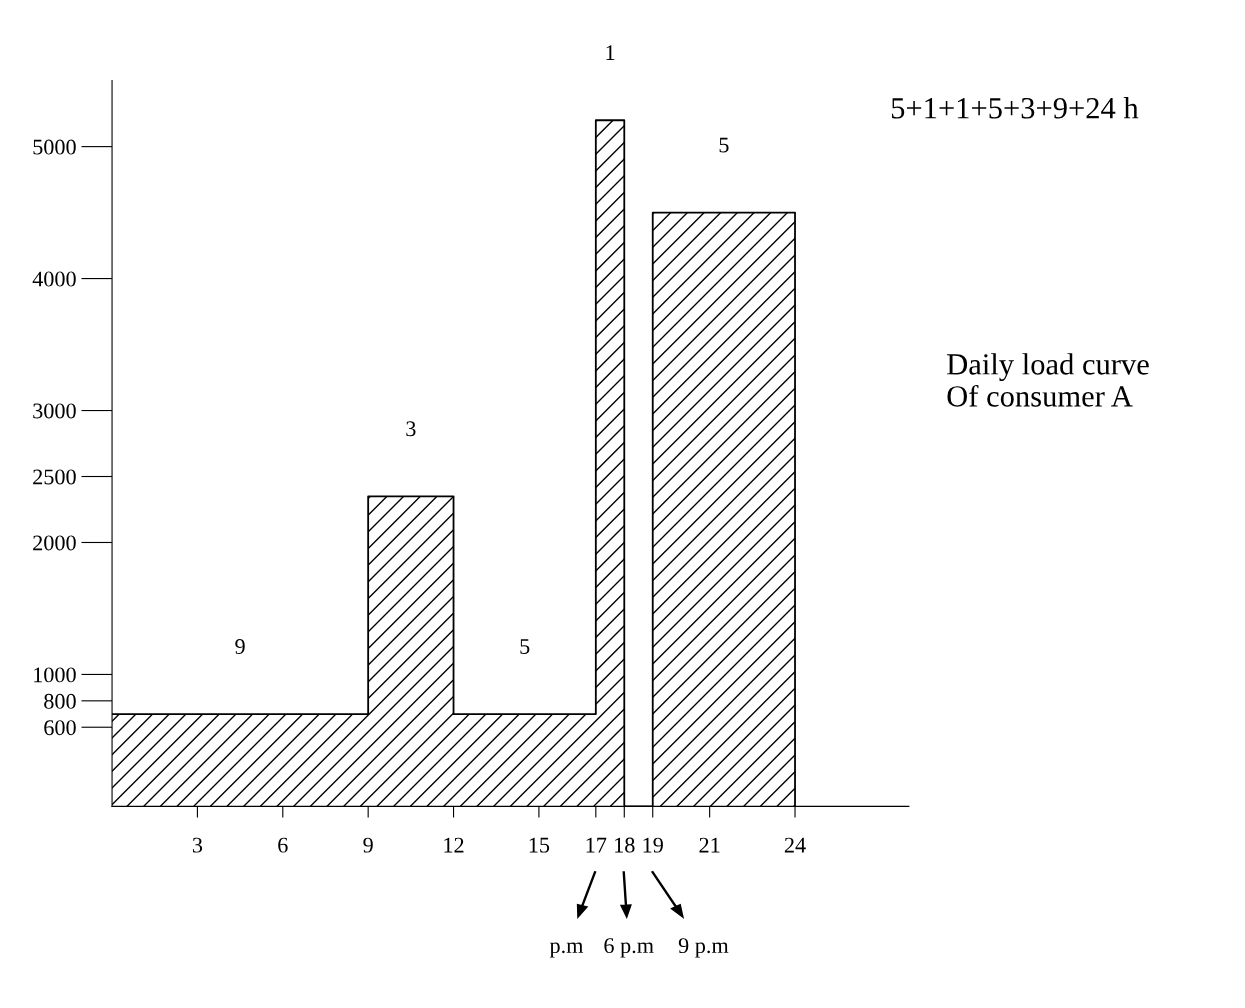 The image size is (1245, 1008). What do you see at coordinates (539, 845) in the screenshot?
I see `x-tick-label: 15` at bounding box center [539, 845].